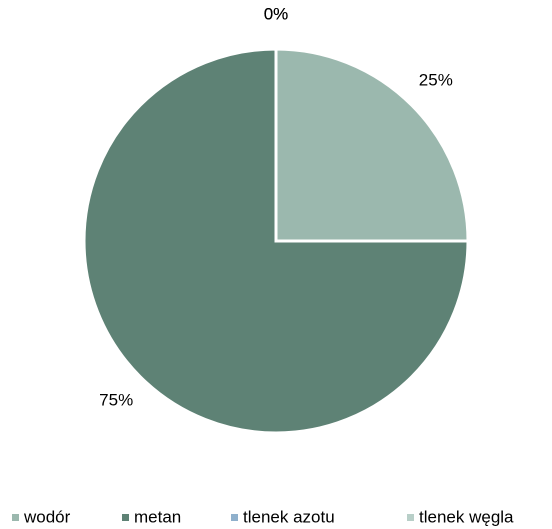  What do you see at coordinates (116, 399) in the screenshot?
I see `data-label: 75%` at bounding box center [116, 399].